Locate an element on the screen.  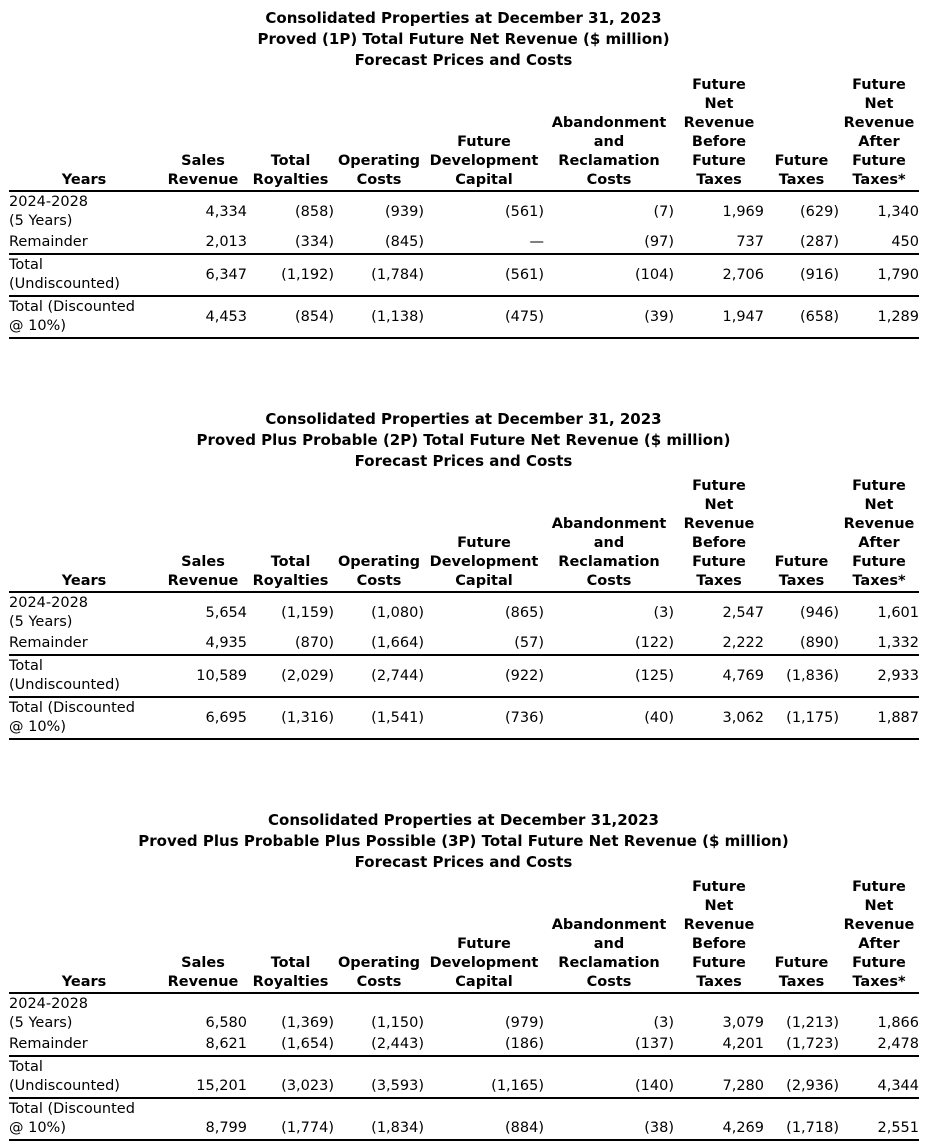
column-header-line: Development is located at coordinates (484, 562).